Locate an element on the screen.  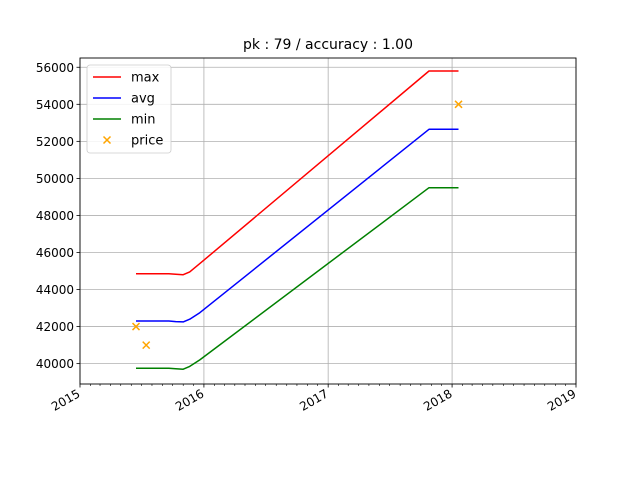
y-tick-label: 54000 is located at coordinates (55, 105).